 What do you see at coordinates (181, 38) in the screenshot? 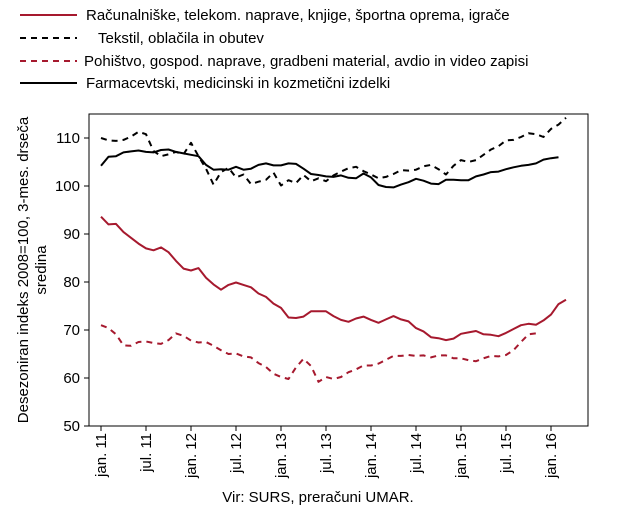
I see `legend-label-2: Tekstil, oblačila in obutev` at bounding box center [181, 38].